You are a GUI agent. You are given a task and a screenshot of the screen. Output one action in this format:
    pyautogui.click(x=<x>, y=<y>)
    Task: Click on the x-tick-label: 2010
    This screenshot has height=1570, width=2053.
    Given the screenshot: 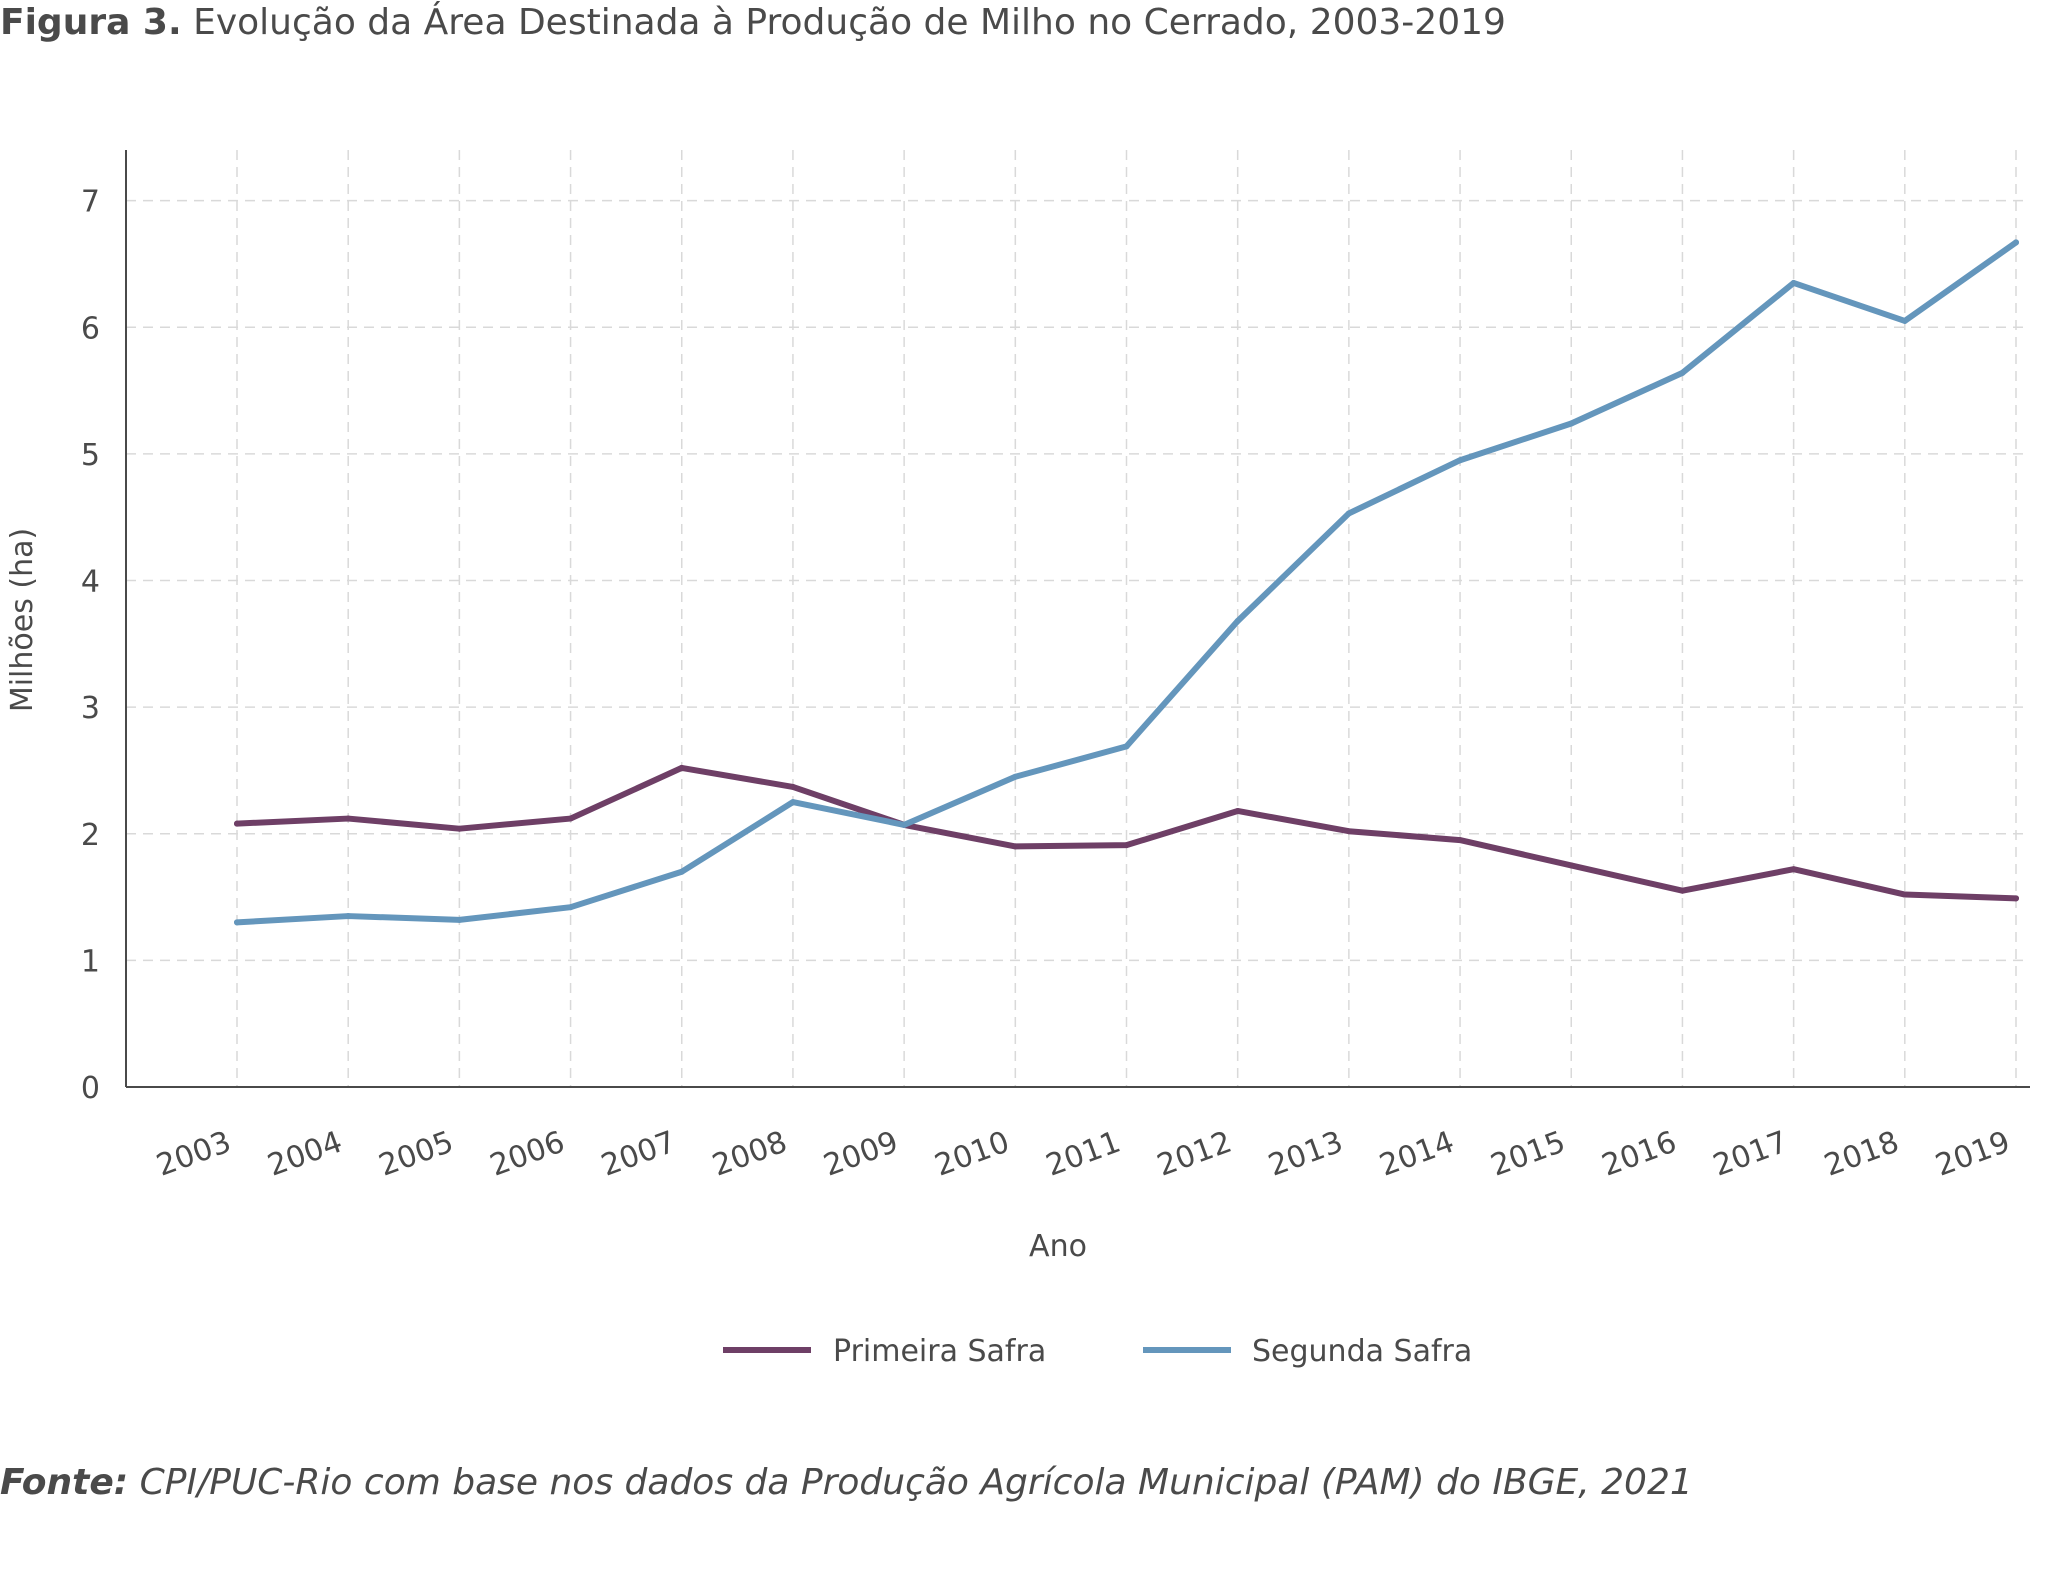 What is the action you would take?
    pyautogui.click(x=972, y=1154)
    